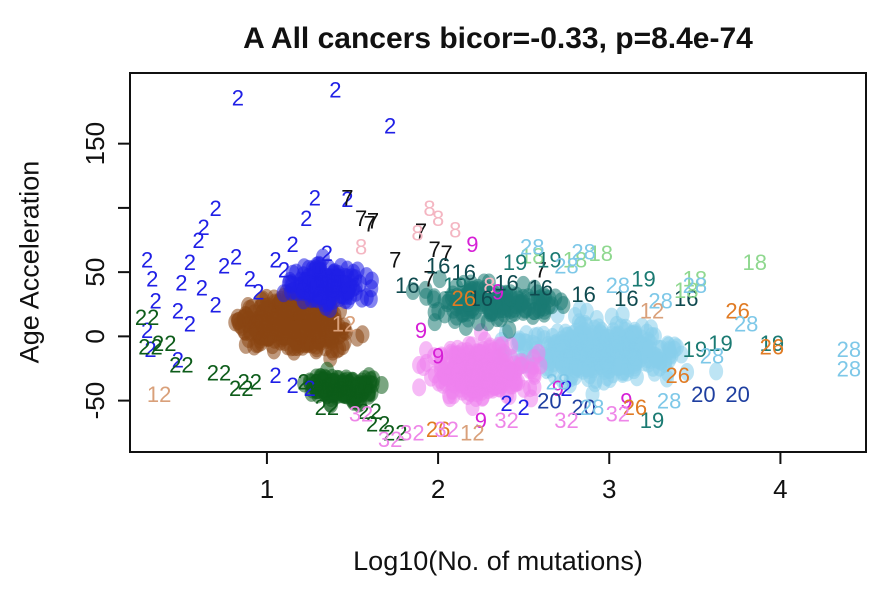  Describe the element at coordinates (608, 352) in the screenshot. I see `cluster-cloud-light-blue` at that location.